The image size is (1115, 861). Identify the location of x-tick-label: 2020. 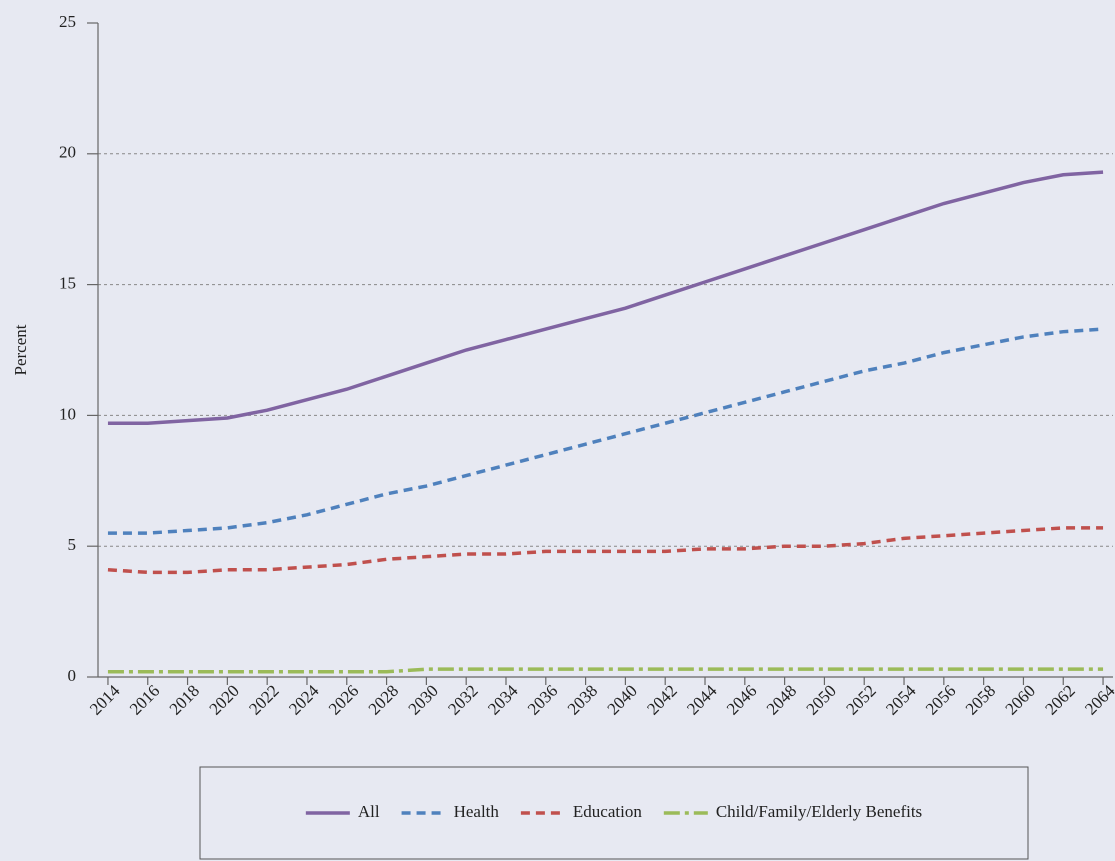
(223, 699).